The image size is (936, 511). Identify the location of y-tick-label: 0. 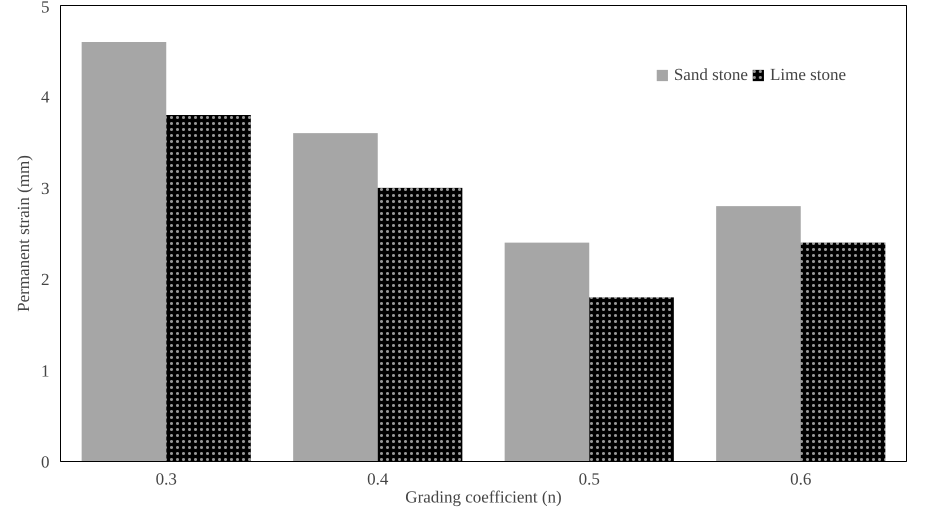
(45, 462).